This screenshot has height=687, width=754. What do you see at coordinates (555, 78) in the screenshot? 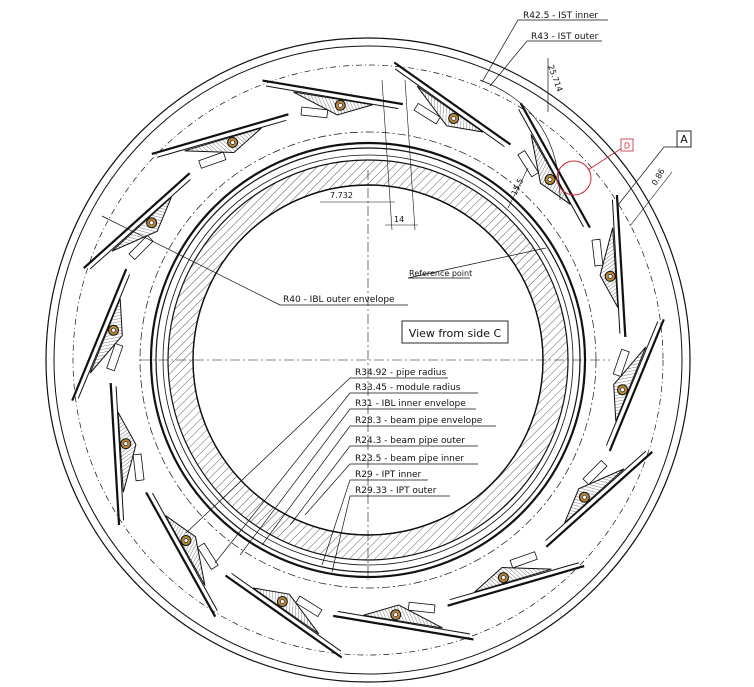
I see `angle-25-text: 25.714` at bounding box center [555, 78].